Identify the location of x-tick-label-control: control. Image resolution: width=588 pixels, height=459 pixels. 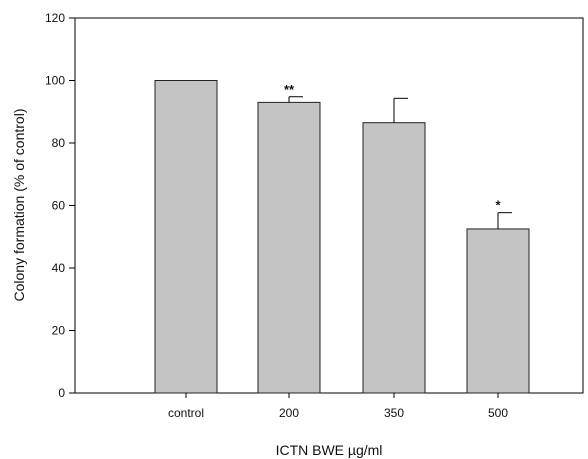
(186, 413).